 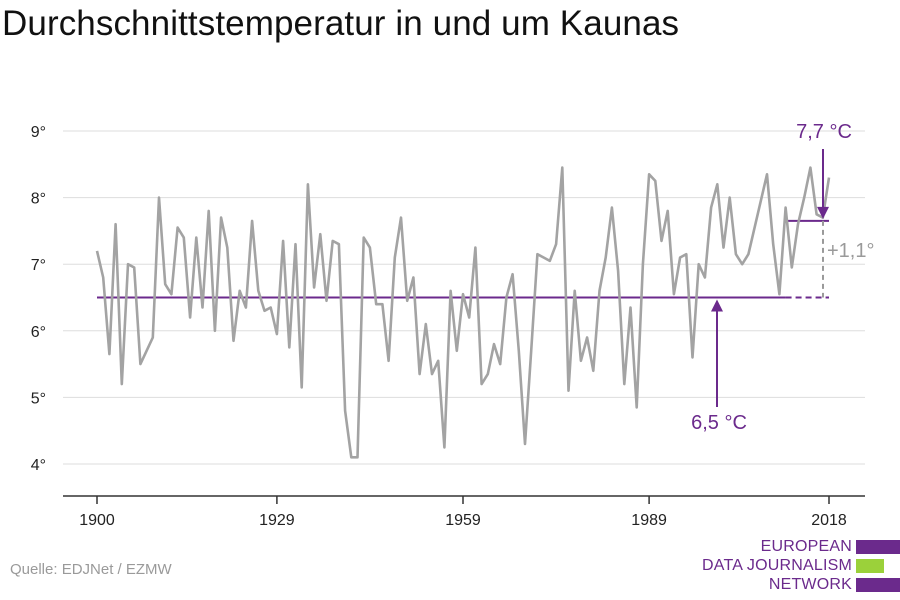 I want to click on logo-bar-purple-bottom, so click(x=878, y=585).